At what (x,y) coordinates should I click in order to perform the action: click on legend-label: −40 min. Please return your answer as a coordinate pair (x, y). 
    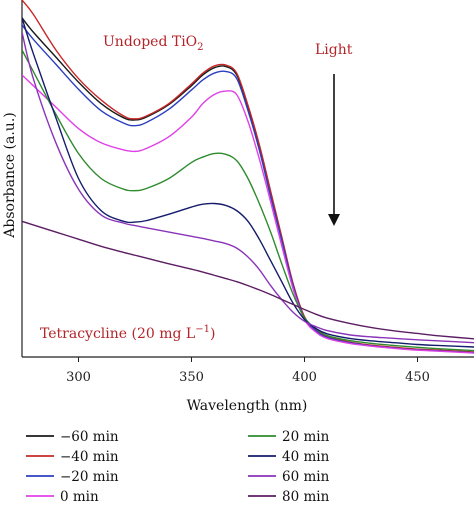
    Looking at the image, I should click on (89, 457).